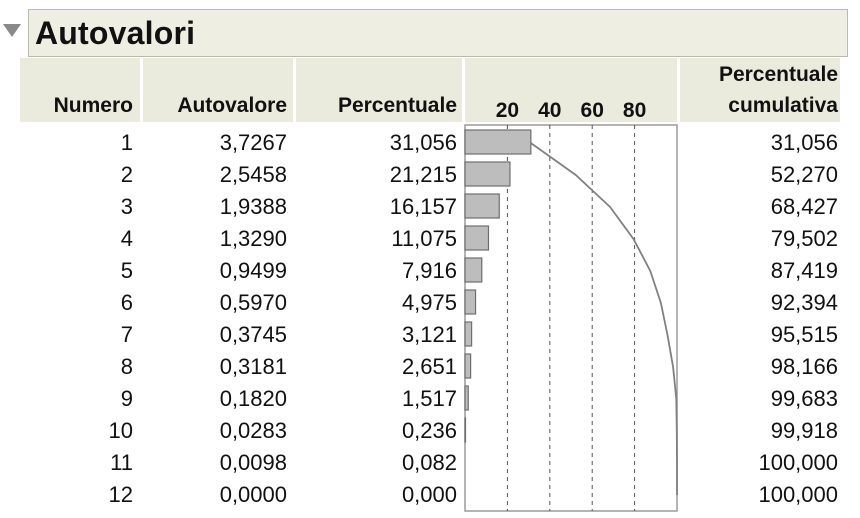 This screenshot has width=860, height=518. What do you see at coordinates (253, 462) in the screenshot?
I see `cell-autovalore: 0,0098` at bounding box center [253, 462].